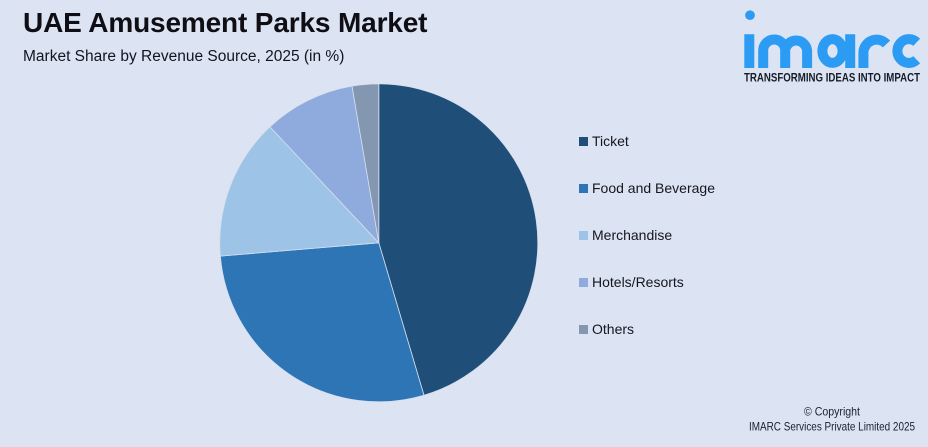  Describe the element at coordinates (832, 79) in the screenshot. I see `svg-text: TRANSFORMING IDEAS INTO IMPACT` at that location.